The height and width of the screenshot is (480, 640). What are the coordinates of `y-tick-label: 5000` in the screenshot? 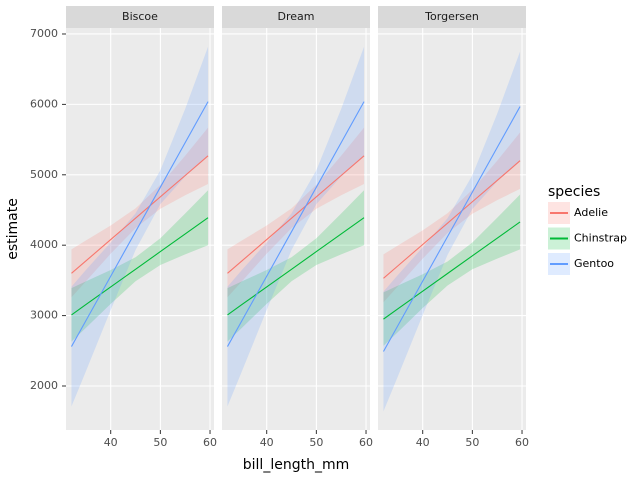 It's located at (44, 174).